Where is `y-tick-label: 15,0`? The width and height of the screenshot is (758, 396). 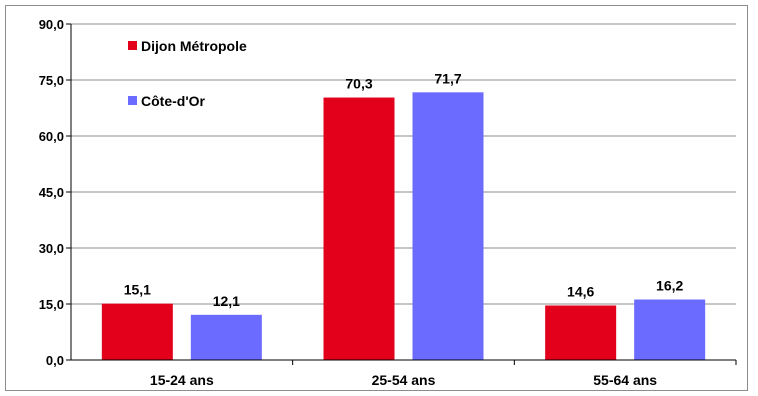
y-tick-label: 15,0 is located at coordinates (51, 304).